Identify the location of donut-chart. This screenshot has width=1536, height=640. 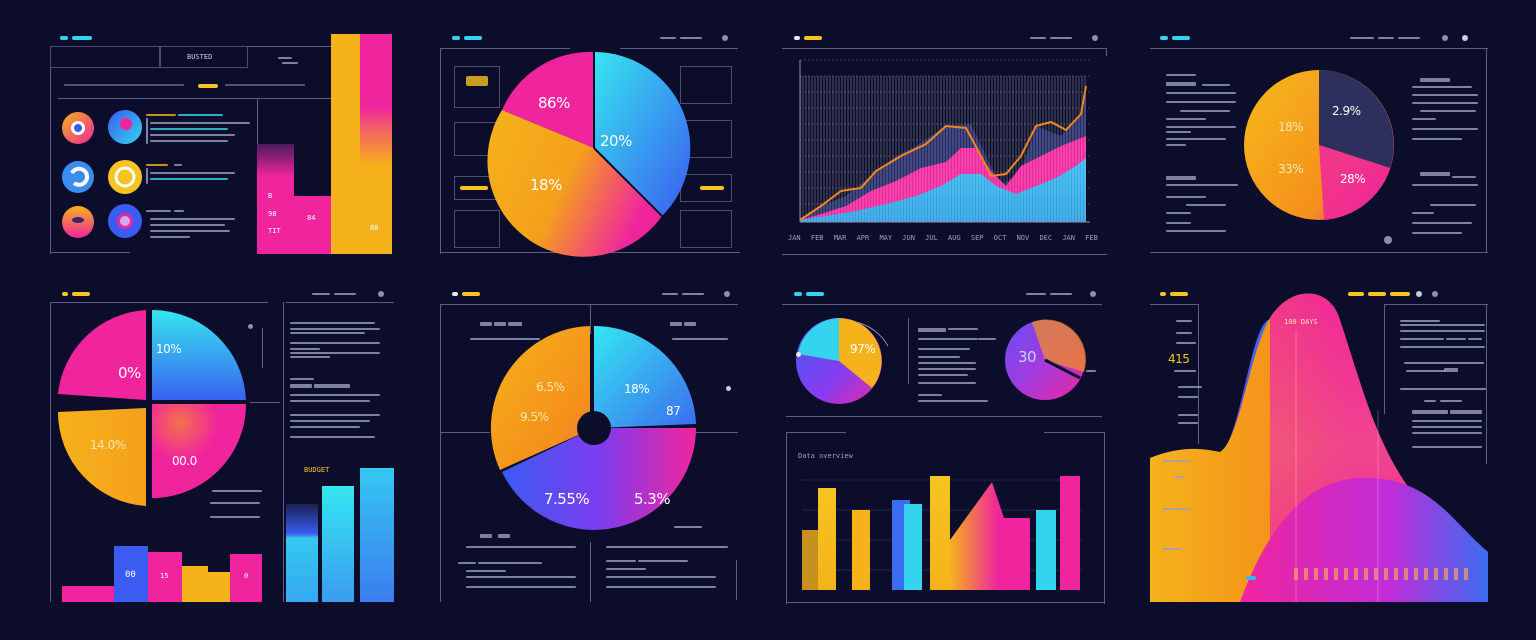
(595, 429).